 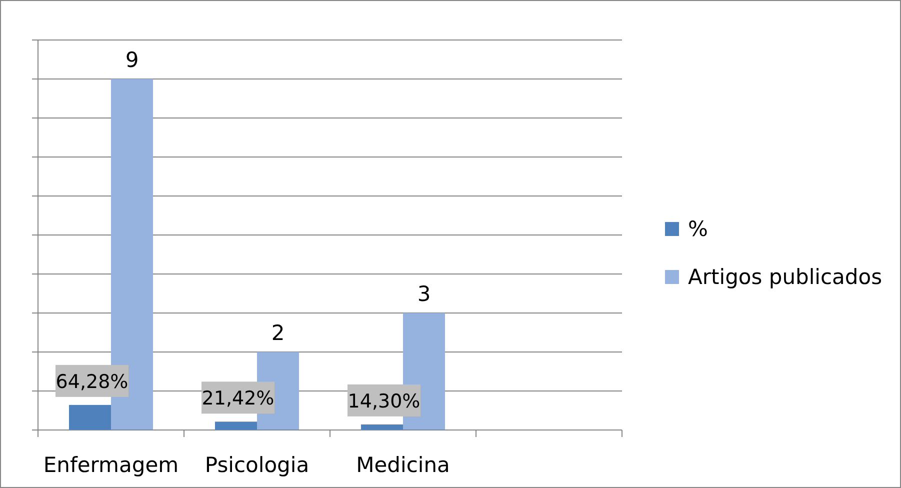 What do you see at coordinates (424, 294) in the screenshot?
I see `data-label: 3` at bounding box center [424, 294].